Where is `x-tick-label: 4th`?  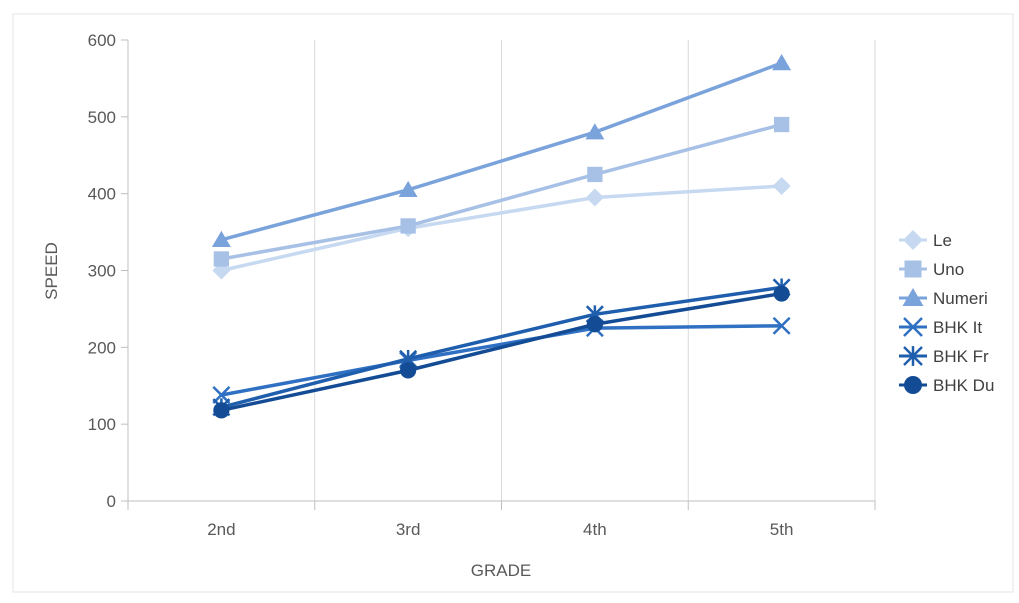
x-tick-label: 4th is located at coordinates (595, 529).